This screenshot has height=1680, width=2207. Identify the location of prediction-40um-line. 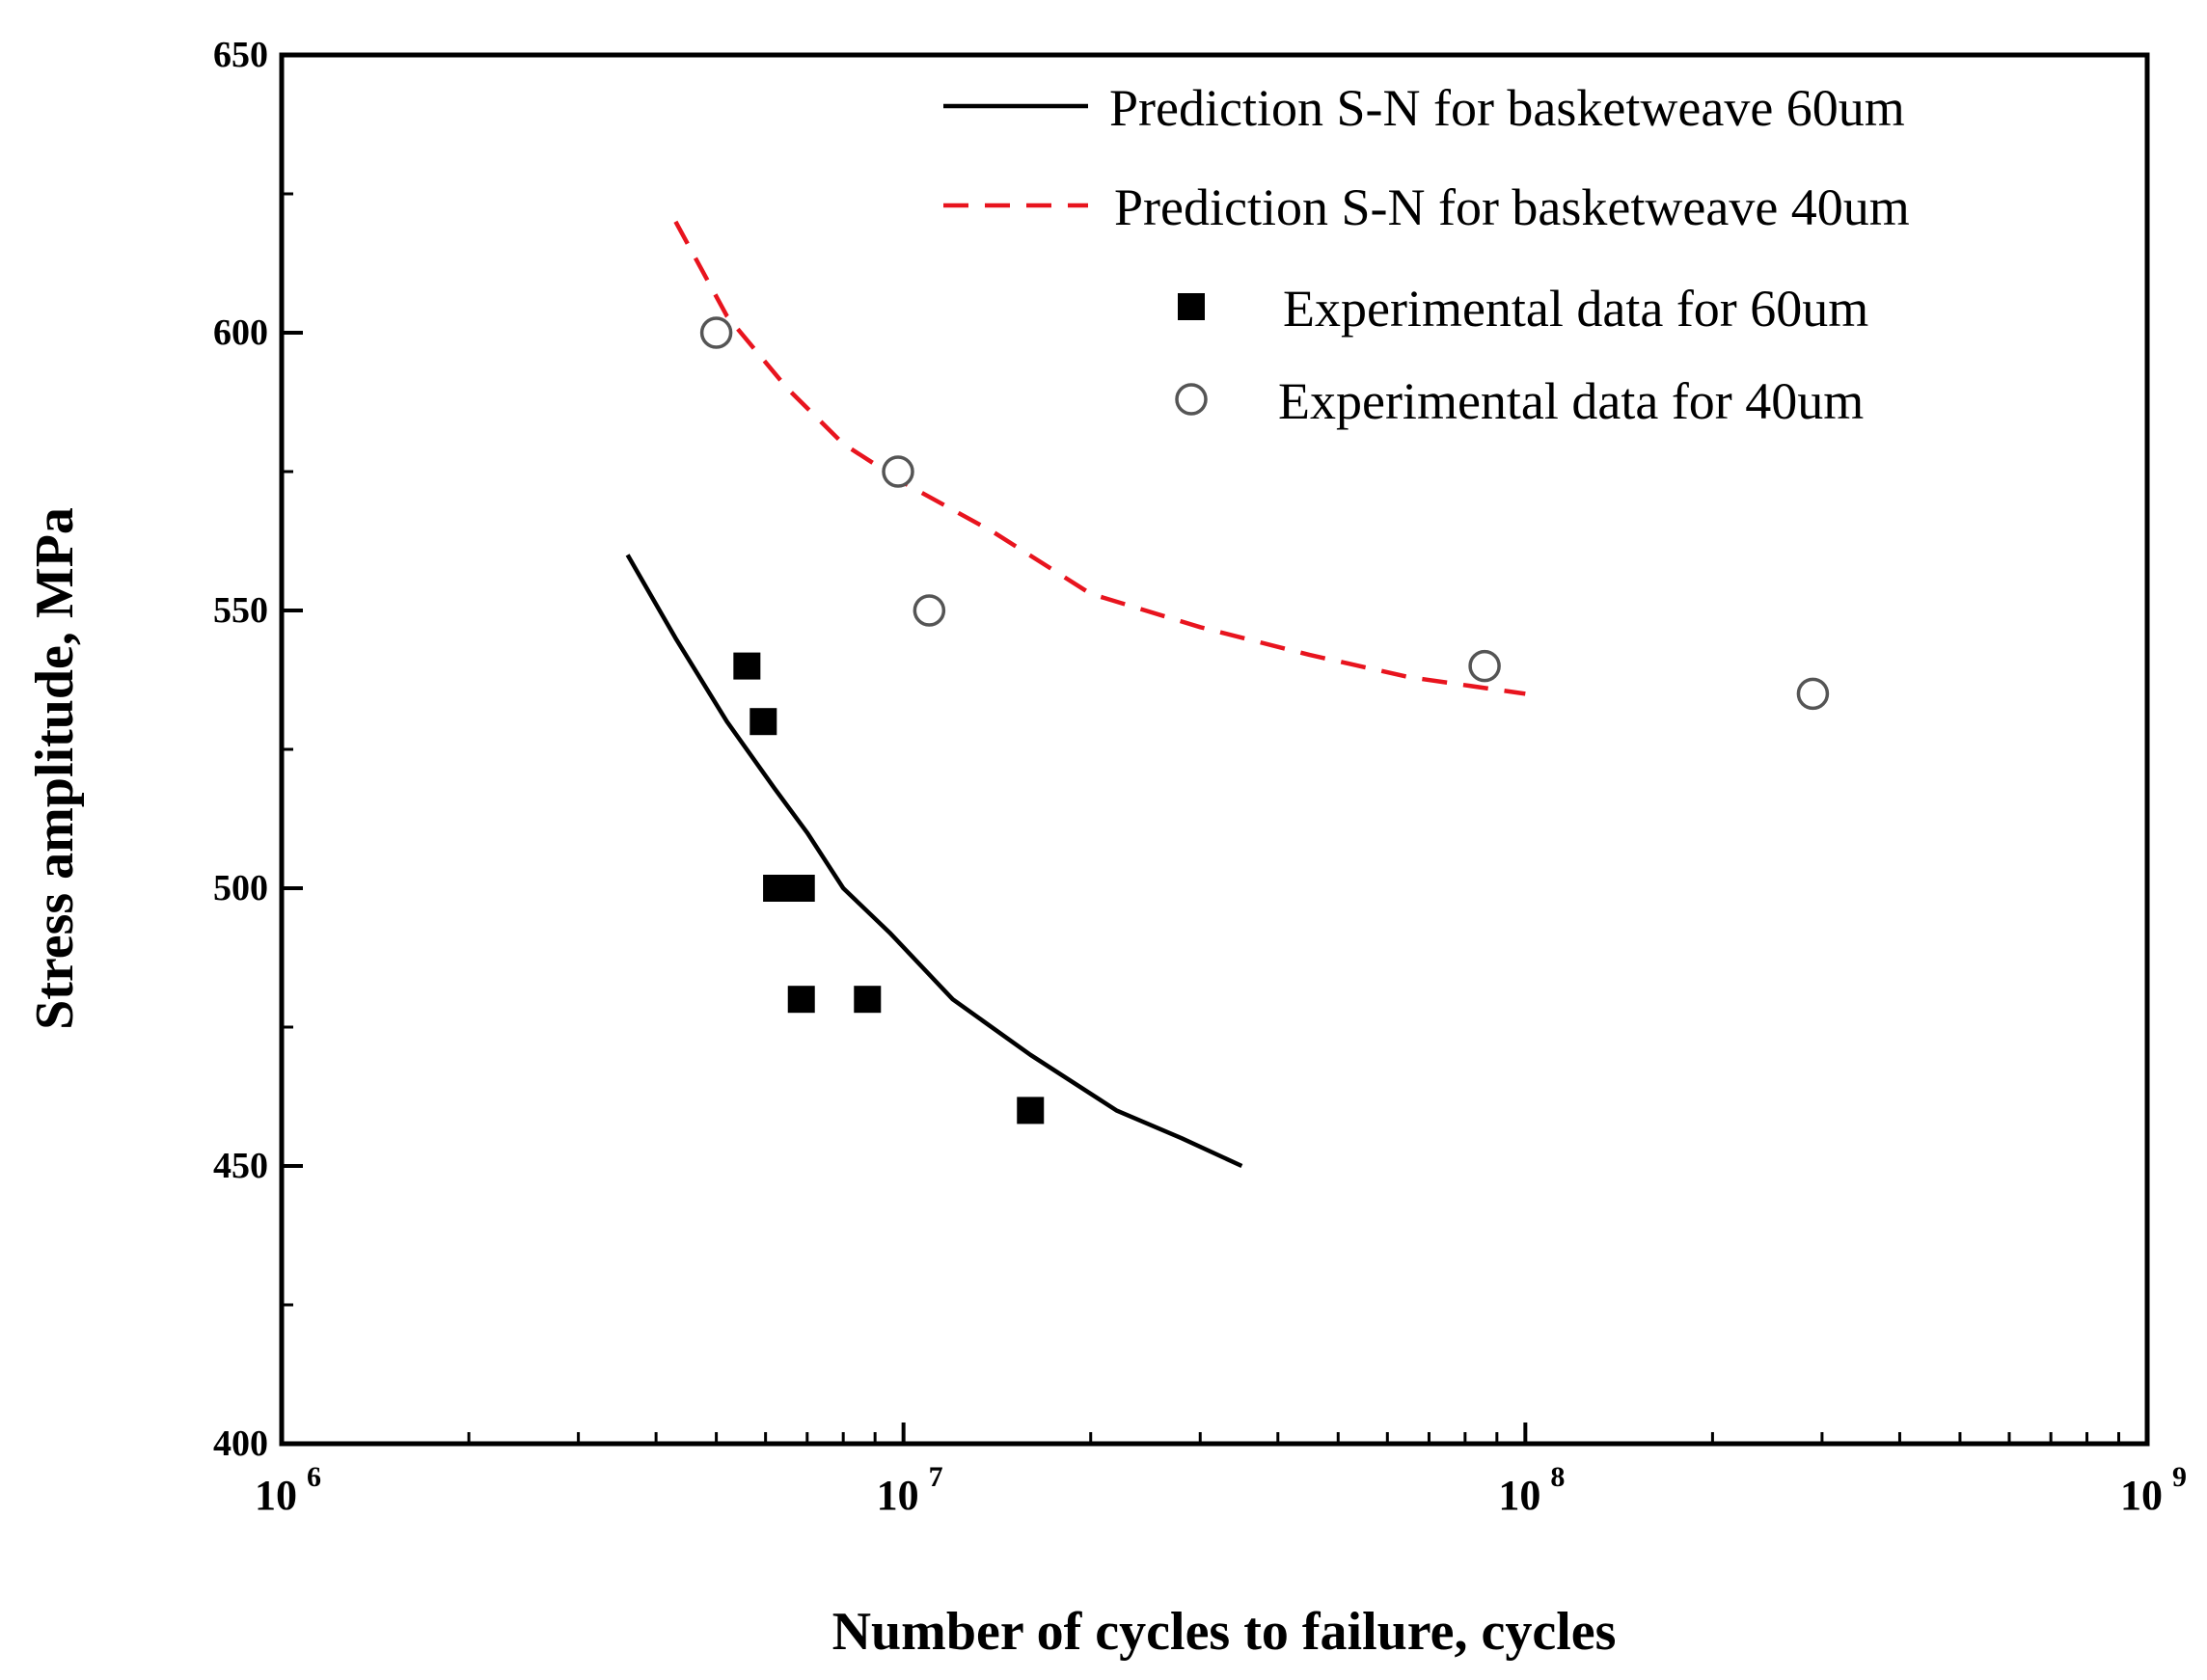
(1099, 458).